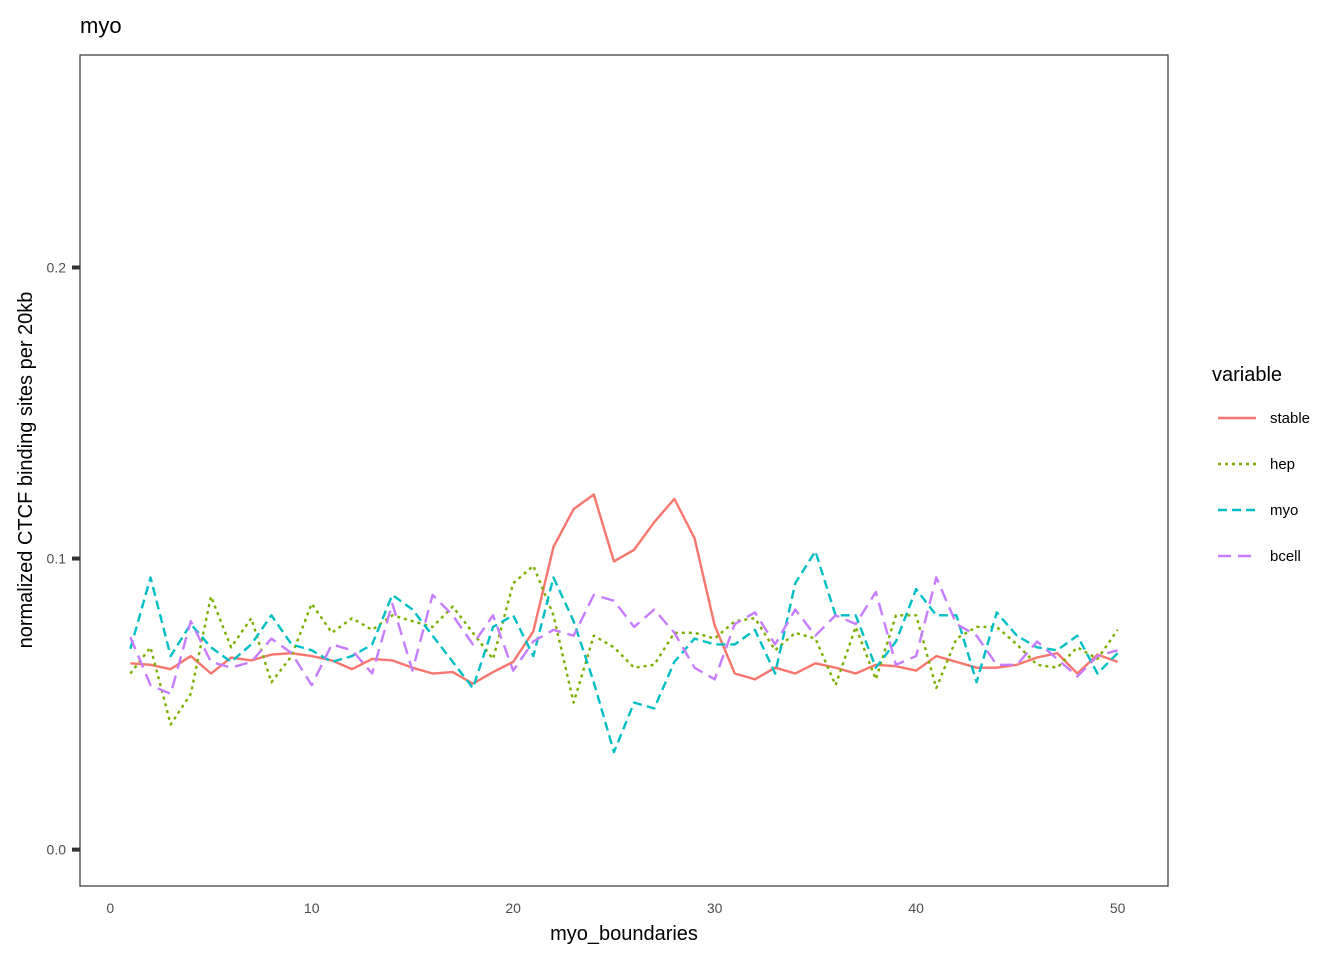 The height and width of the screenshot is (960, 1344). I want to click on series-line-bcell, so click(623, 636).